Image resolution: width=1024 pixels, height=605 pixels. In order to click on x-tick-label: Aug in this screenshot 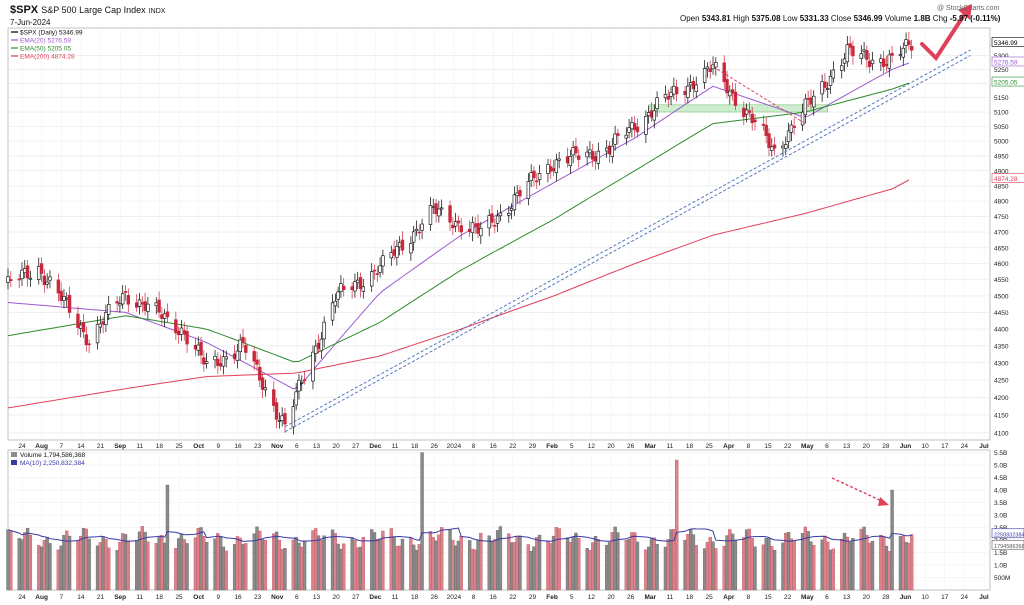, I will do `click(41, 446)`.